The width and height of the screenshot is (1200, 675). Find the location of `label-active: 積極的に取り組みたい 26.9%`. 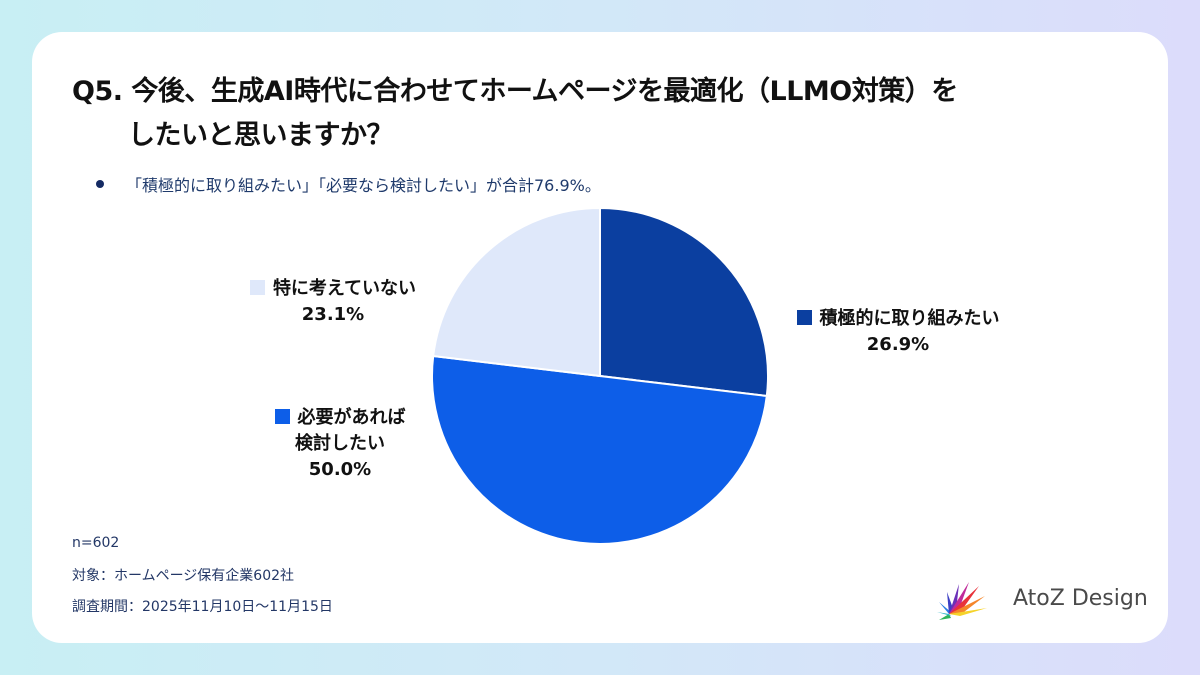

label-active: 積極的に取り組みたい 26.9% is located at coordinates (898, 332).